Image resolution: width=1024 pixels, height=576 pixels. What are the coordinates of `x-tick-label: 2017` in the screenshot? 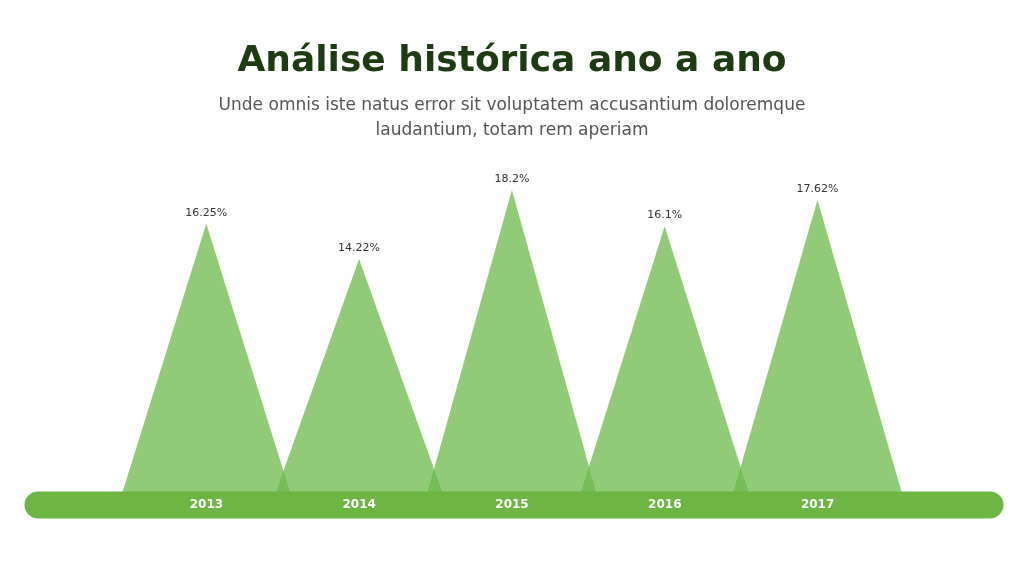 It's located at (817, 503).